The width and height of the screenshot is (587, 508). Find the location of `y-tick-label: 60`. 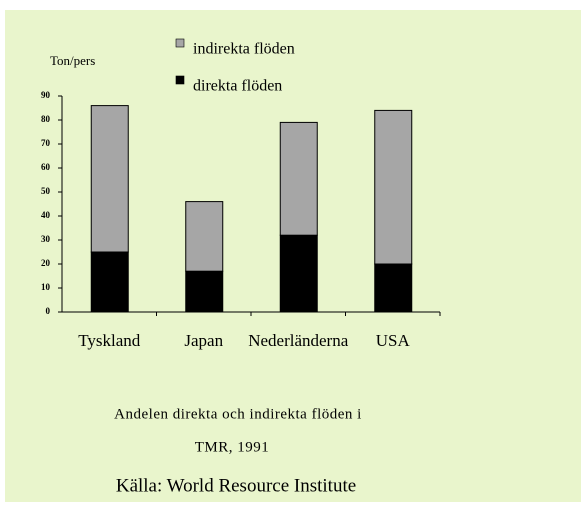

y-tick-label: 60 is located at coordinates (46, 167).